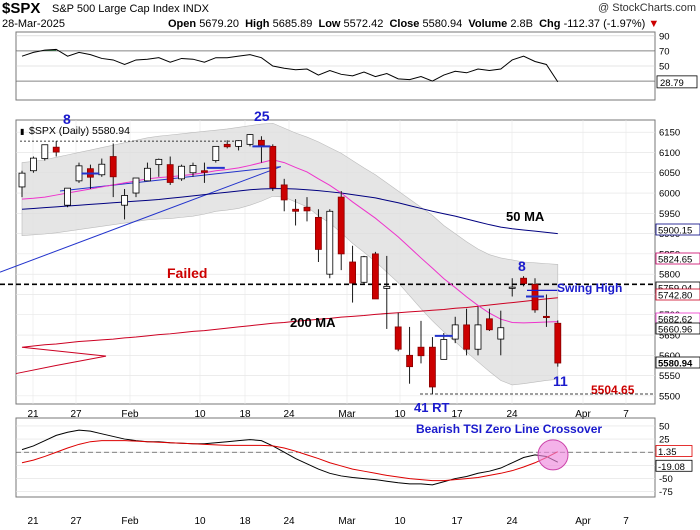 The width and height of the screenshot is (700, 530). Describe the element at coordinates (457, 521) in the screenshot. I see `tsi-x-tick-label: 17` at that location.